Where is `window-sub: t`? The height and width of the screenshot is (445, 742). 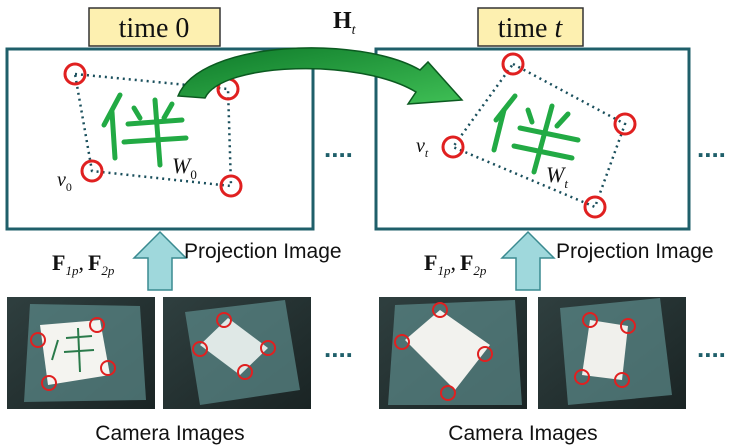 window-sub: t is located at coordinates (566, 183).